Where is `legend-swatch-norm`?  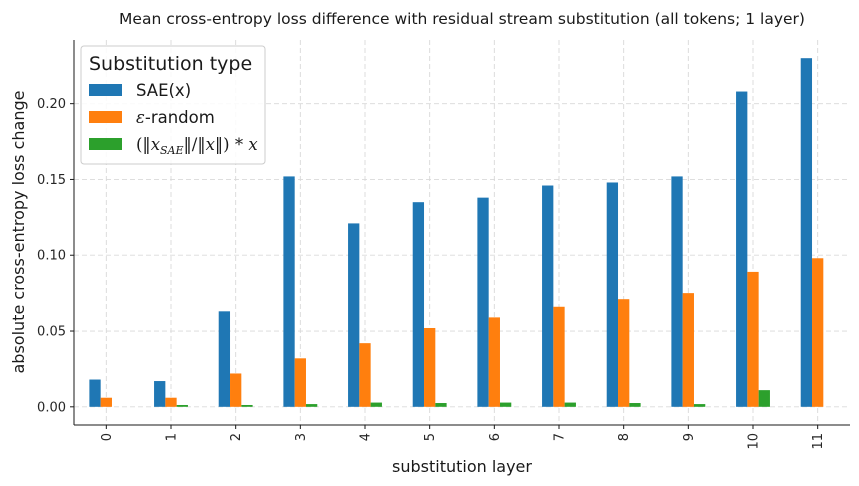 legend-swatch-norm is located at coordinates (105, 144).